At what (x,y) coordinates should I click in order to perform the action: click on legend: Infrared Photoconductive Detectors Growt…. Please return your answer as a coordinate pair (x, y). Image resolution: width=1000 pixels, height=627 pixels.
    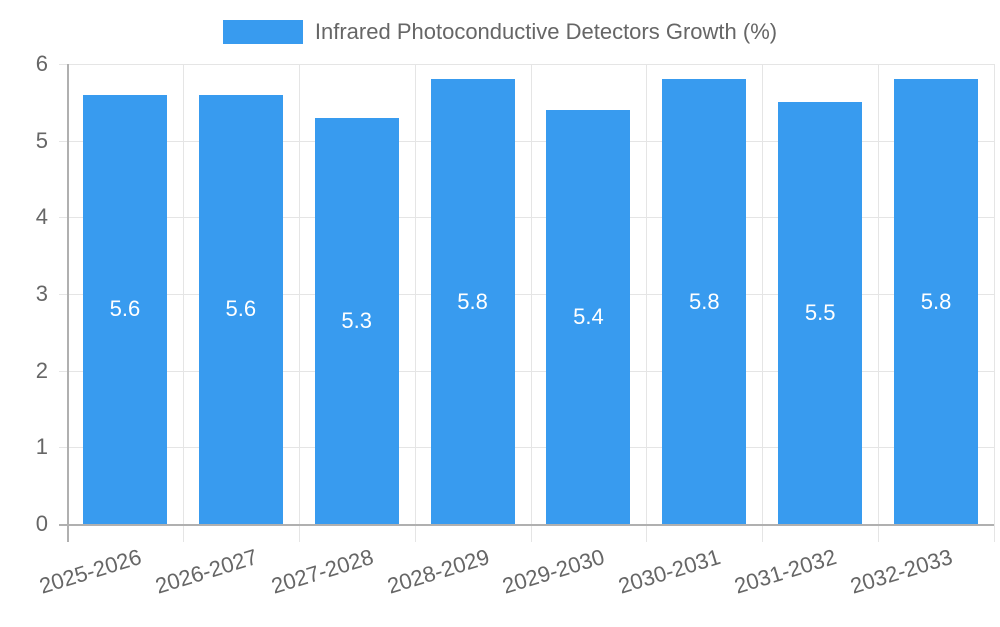
    Looking at the image, I should click on (500, 32).